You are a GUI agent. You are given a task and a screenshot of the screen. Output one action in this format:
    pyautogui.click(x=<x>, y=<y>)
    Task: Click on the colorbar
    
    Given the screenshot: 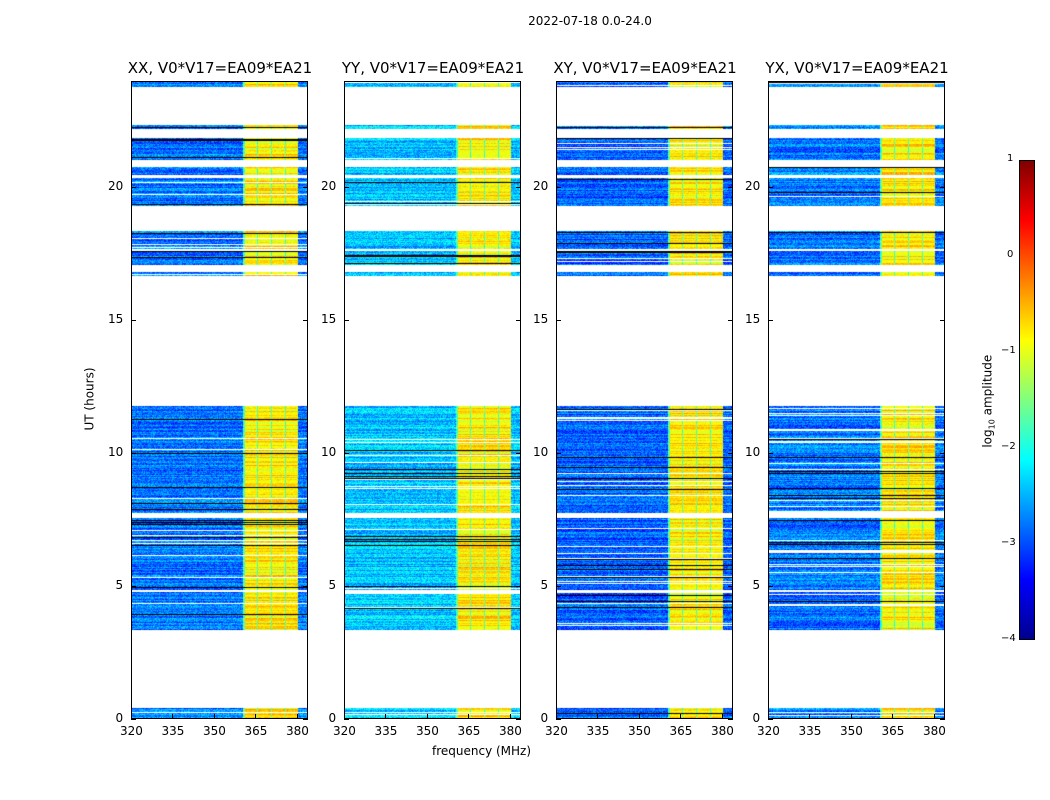 What is the action you would take?
    pyautogui.click(x=1027, y=400)
    